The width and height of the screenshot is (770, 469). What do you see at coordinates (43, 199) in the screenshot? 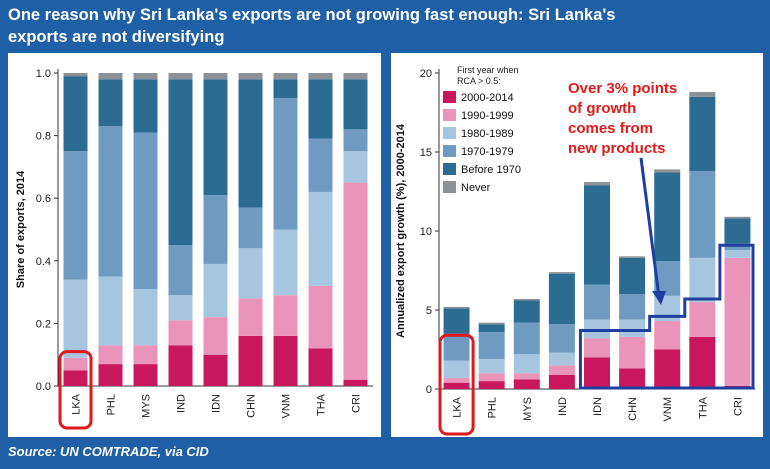
I see `y-tick-label: 0.6` at bounding box center [43, 199].